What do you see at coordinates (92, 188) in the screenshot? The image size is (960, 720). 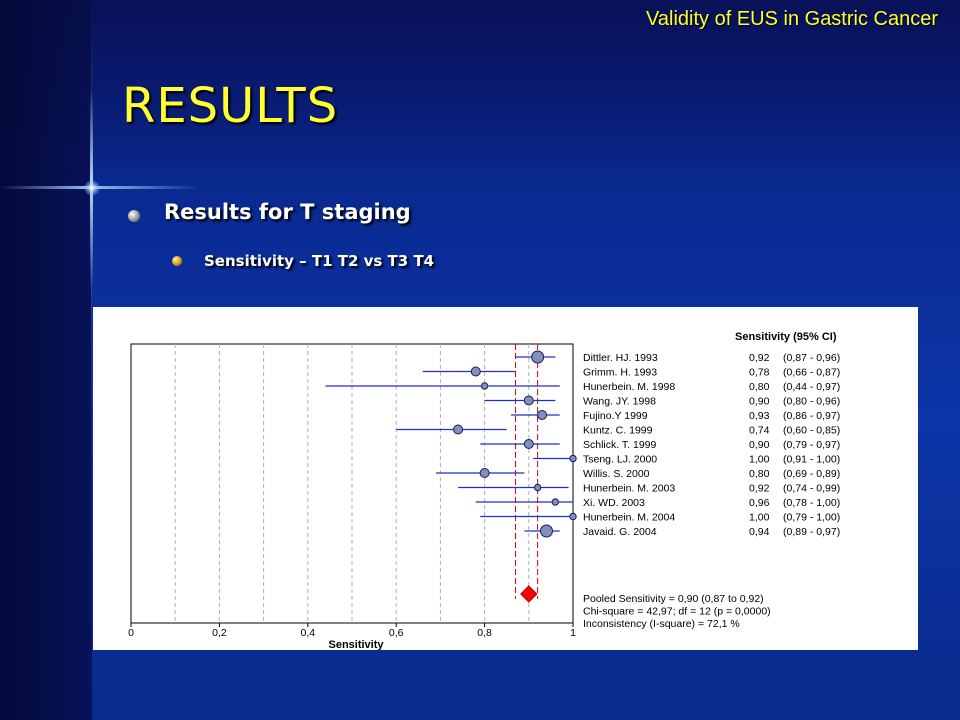 I see `light-flare-center` at bounding box center [92, 188].